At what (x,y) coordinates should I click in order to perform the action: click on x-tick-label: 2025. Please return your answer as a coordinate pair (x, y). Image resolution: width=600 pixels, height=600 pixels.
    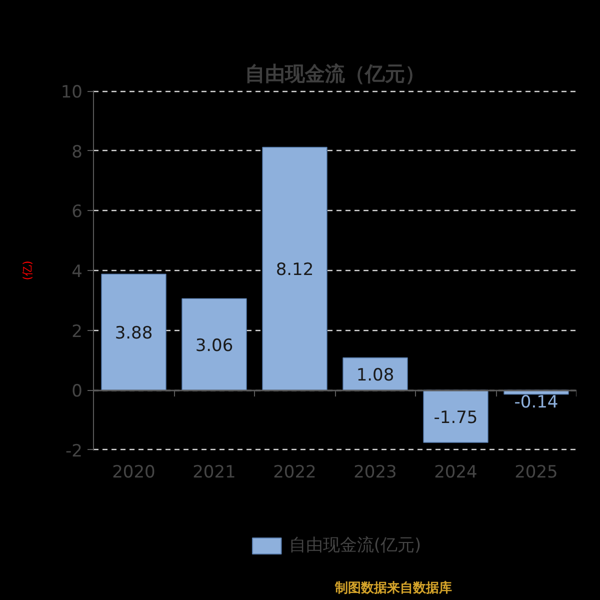
    Looking at the image, I should click on (536, 472).